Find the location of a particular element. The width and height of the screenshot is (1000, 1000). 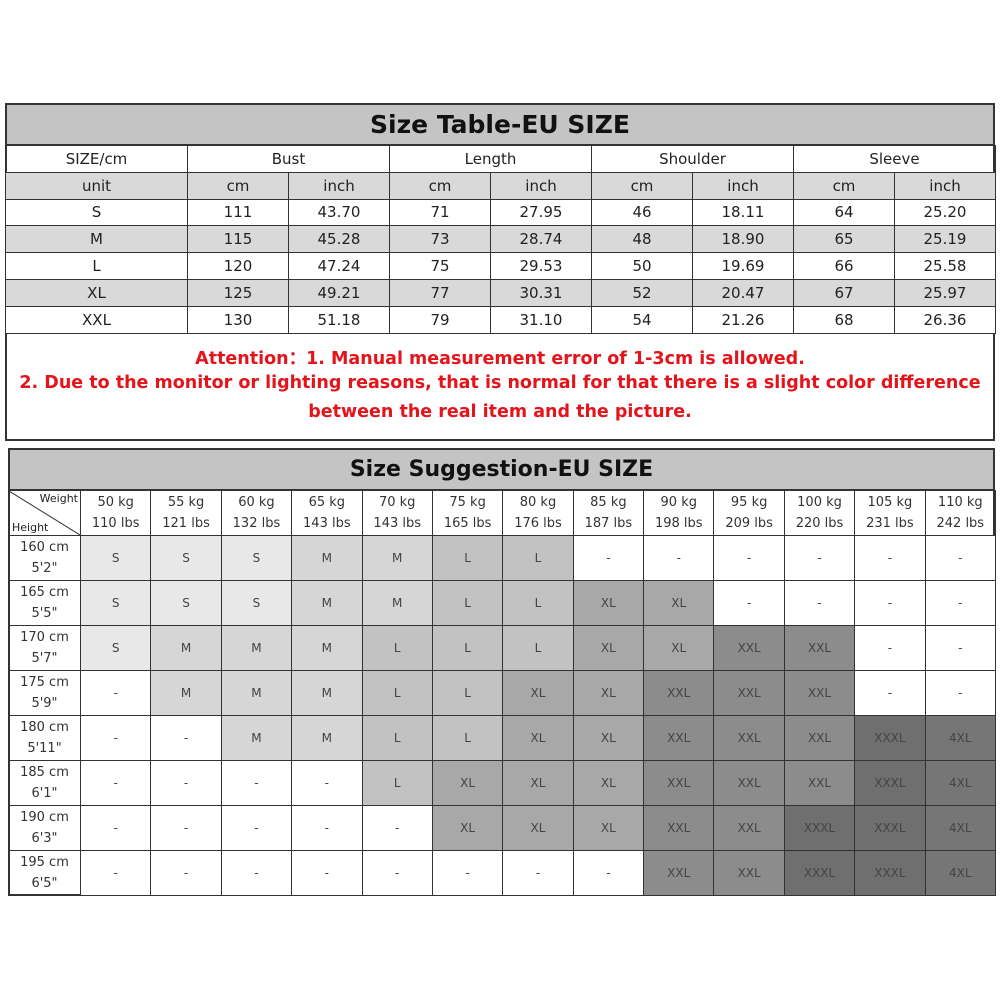

measurement-cell: 120 is located at coordinates (238, 266).